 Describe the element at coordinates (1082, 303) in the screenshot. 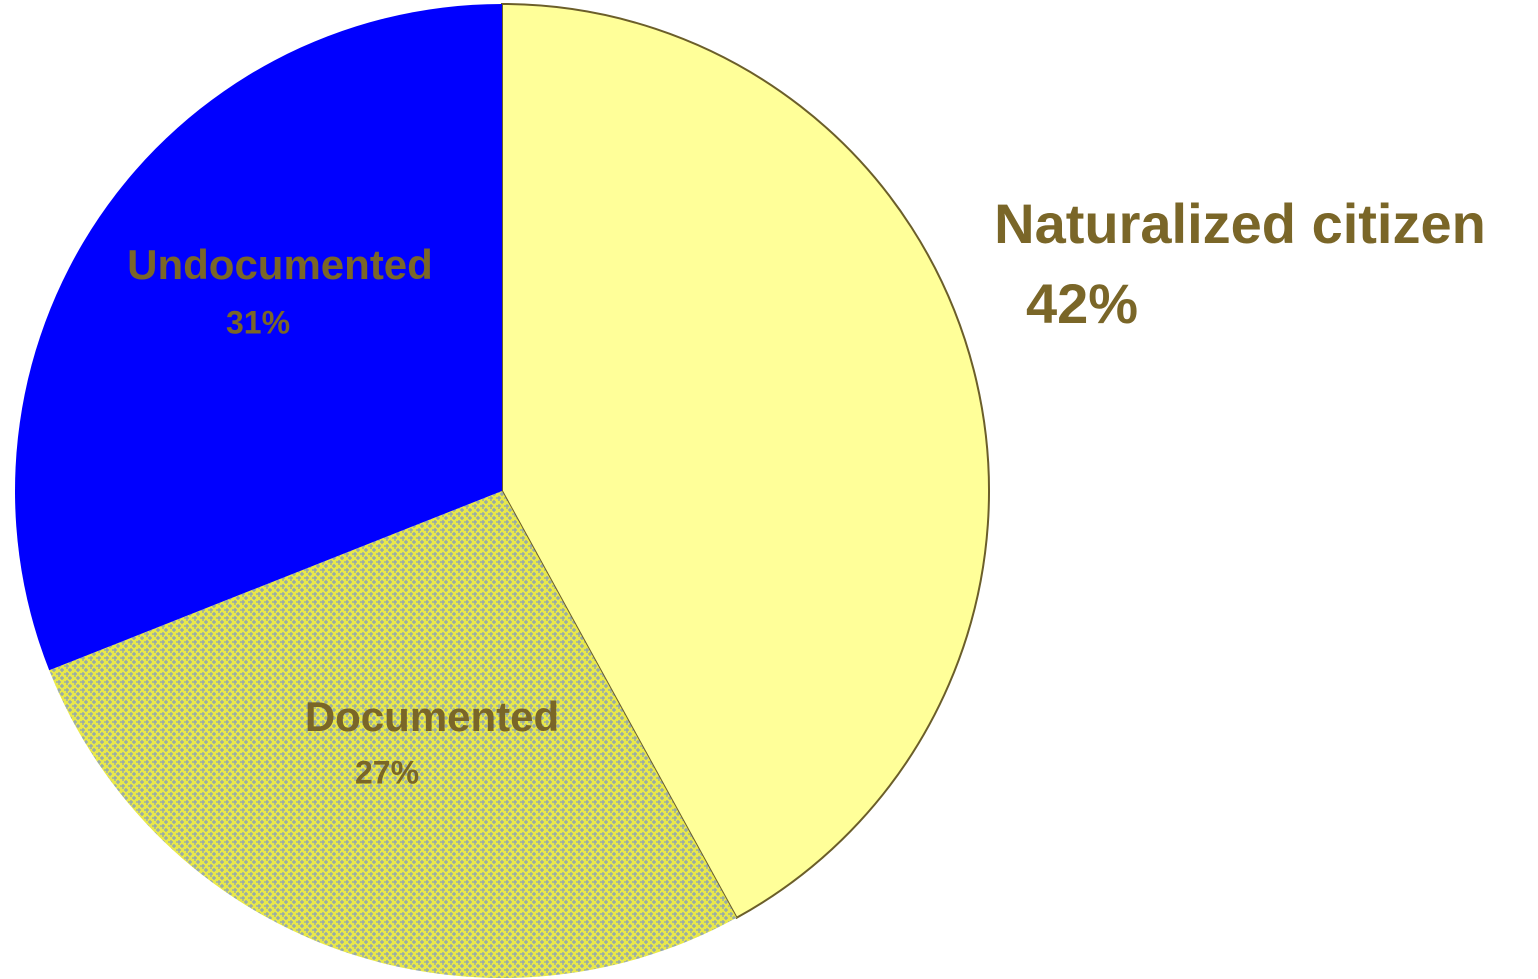

I see `value-label: 42%` at that location.